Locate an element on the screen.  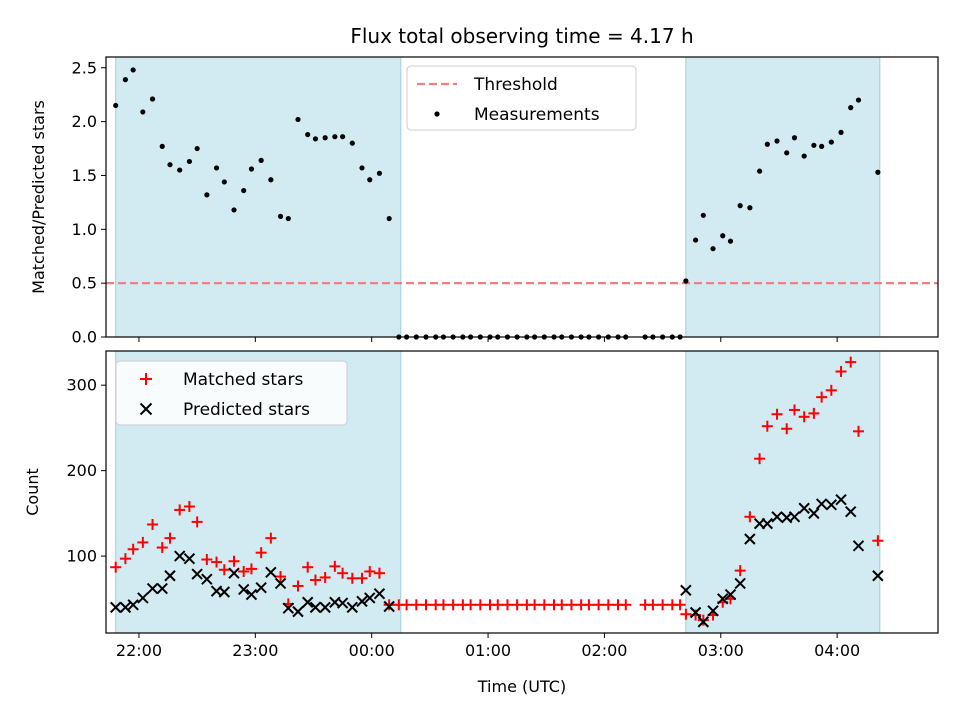
x-tick-label: 04:00 is located at coordinates (837, 650).